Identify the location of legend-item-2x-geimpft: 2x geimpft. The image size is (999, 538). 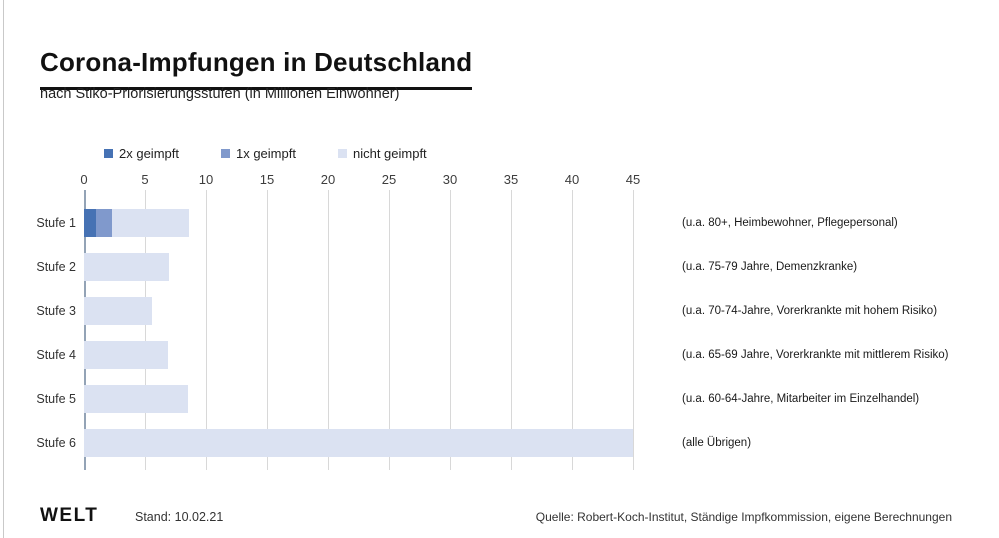
(141, 153).